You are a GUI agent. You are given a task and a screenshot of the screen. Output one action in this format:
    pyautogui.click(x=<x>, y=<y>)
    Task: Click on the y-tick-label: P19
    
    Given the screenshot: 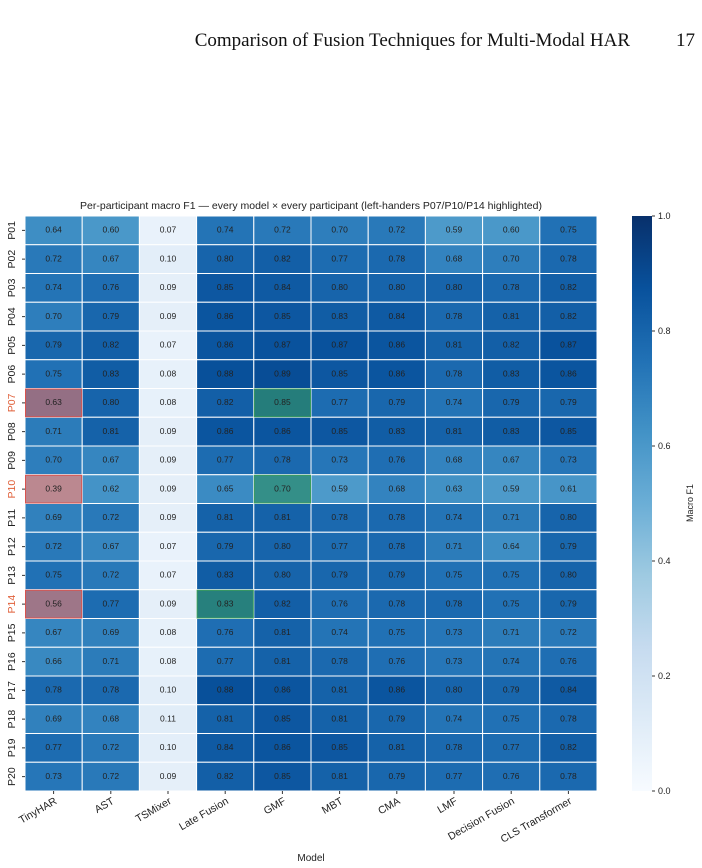 What is the action you would take?
    pyautogui.click(x=12, y=747)
    